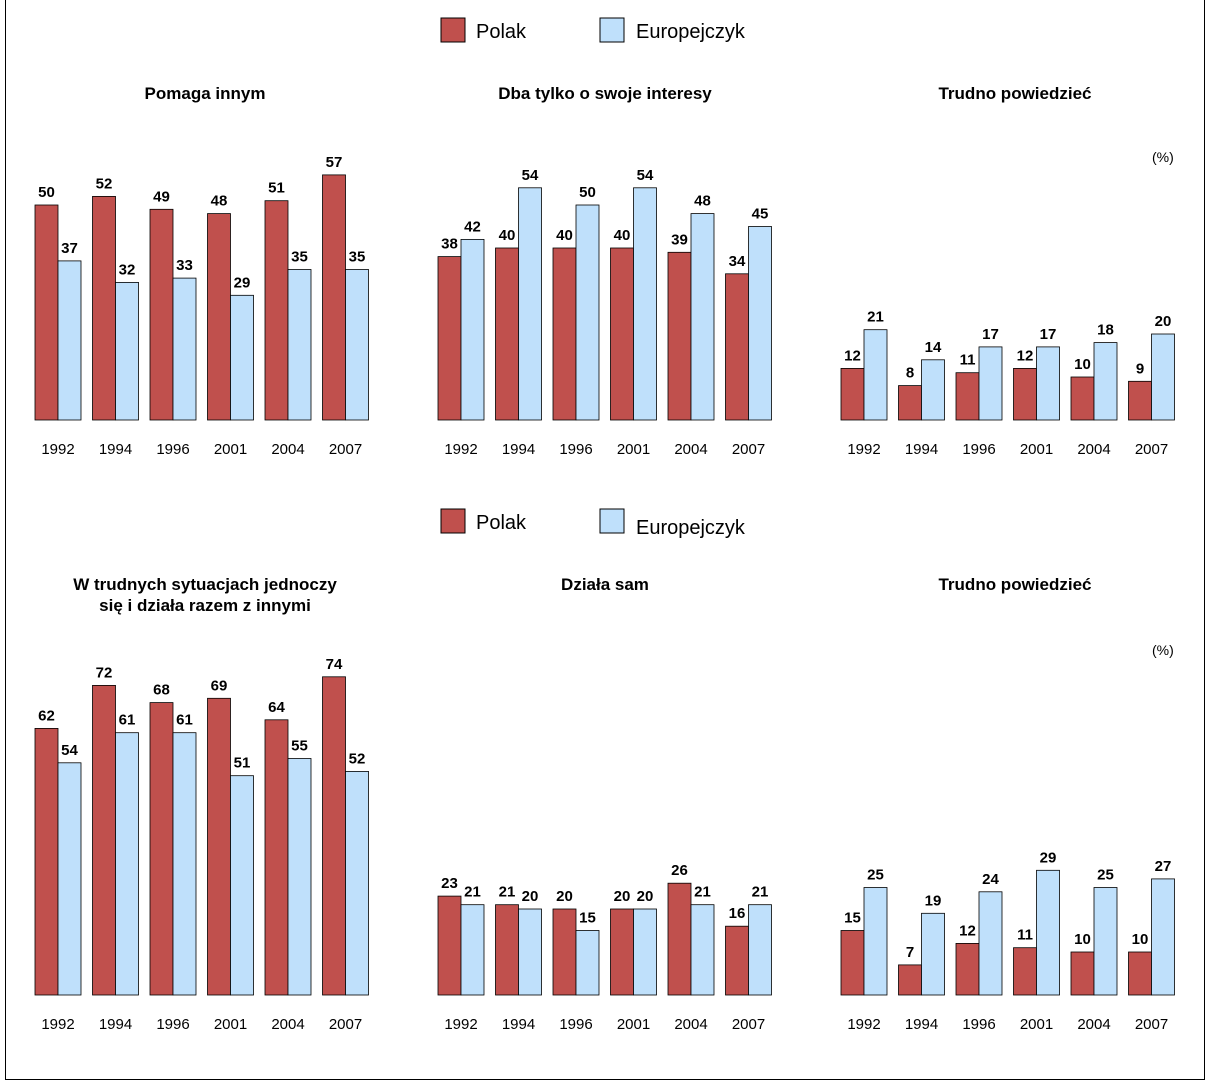 The width and height of the screenshot is (1207, 1082). What do you see at coordinates (990, 879) in the screenshot?
I see `data-label: 24` at bounding box center [990, 879].